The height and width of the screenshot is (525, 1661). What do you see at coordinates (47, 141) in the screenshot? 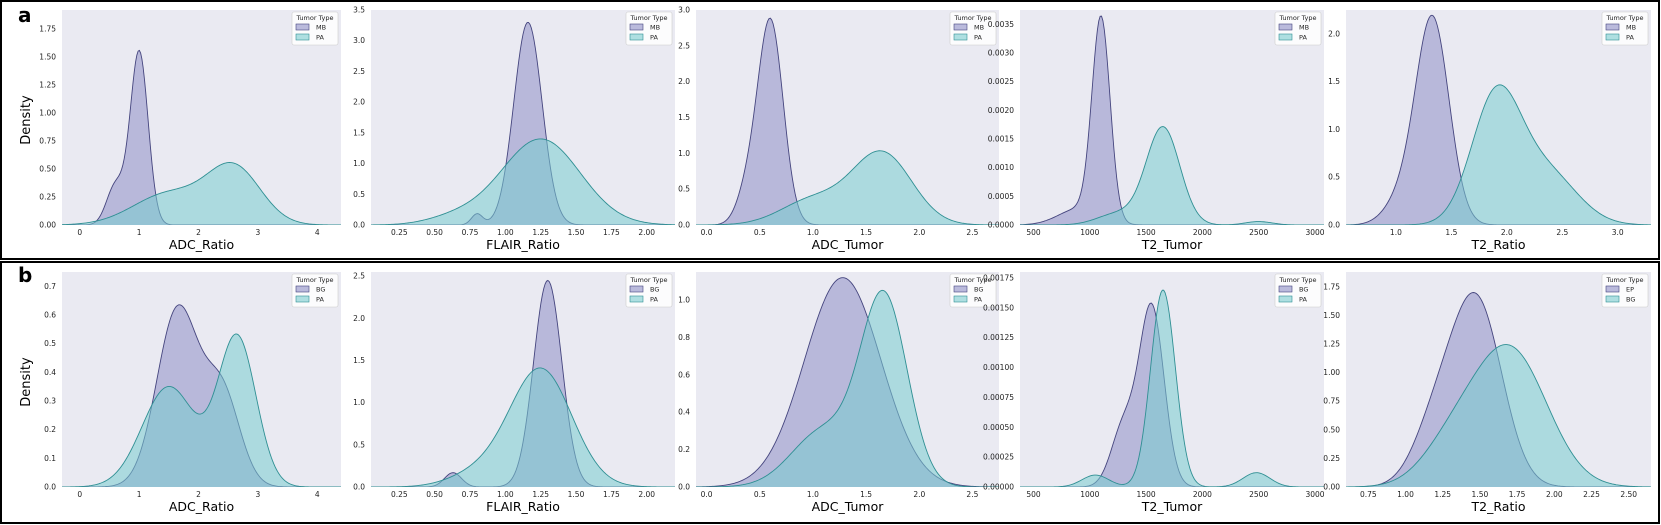
I see `y-tick-label: 0.75` at bounding box center [47, 141].